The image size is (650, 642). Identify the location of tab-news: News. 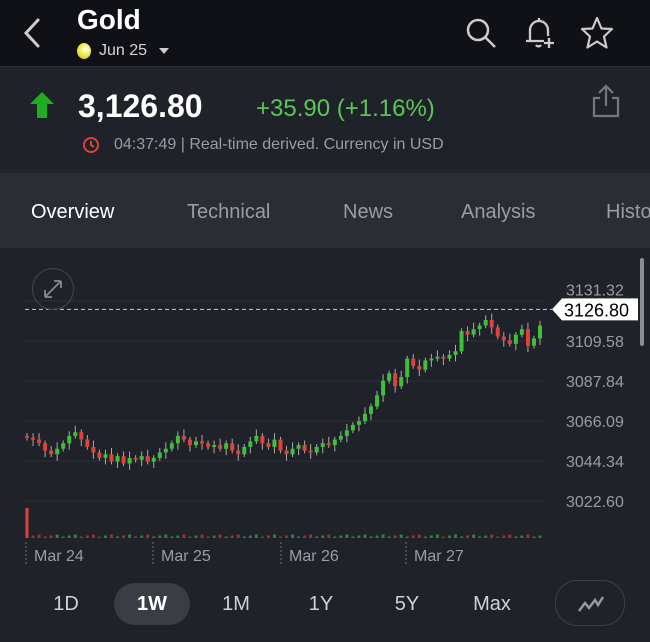
(368, 212).